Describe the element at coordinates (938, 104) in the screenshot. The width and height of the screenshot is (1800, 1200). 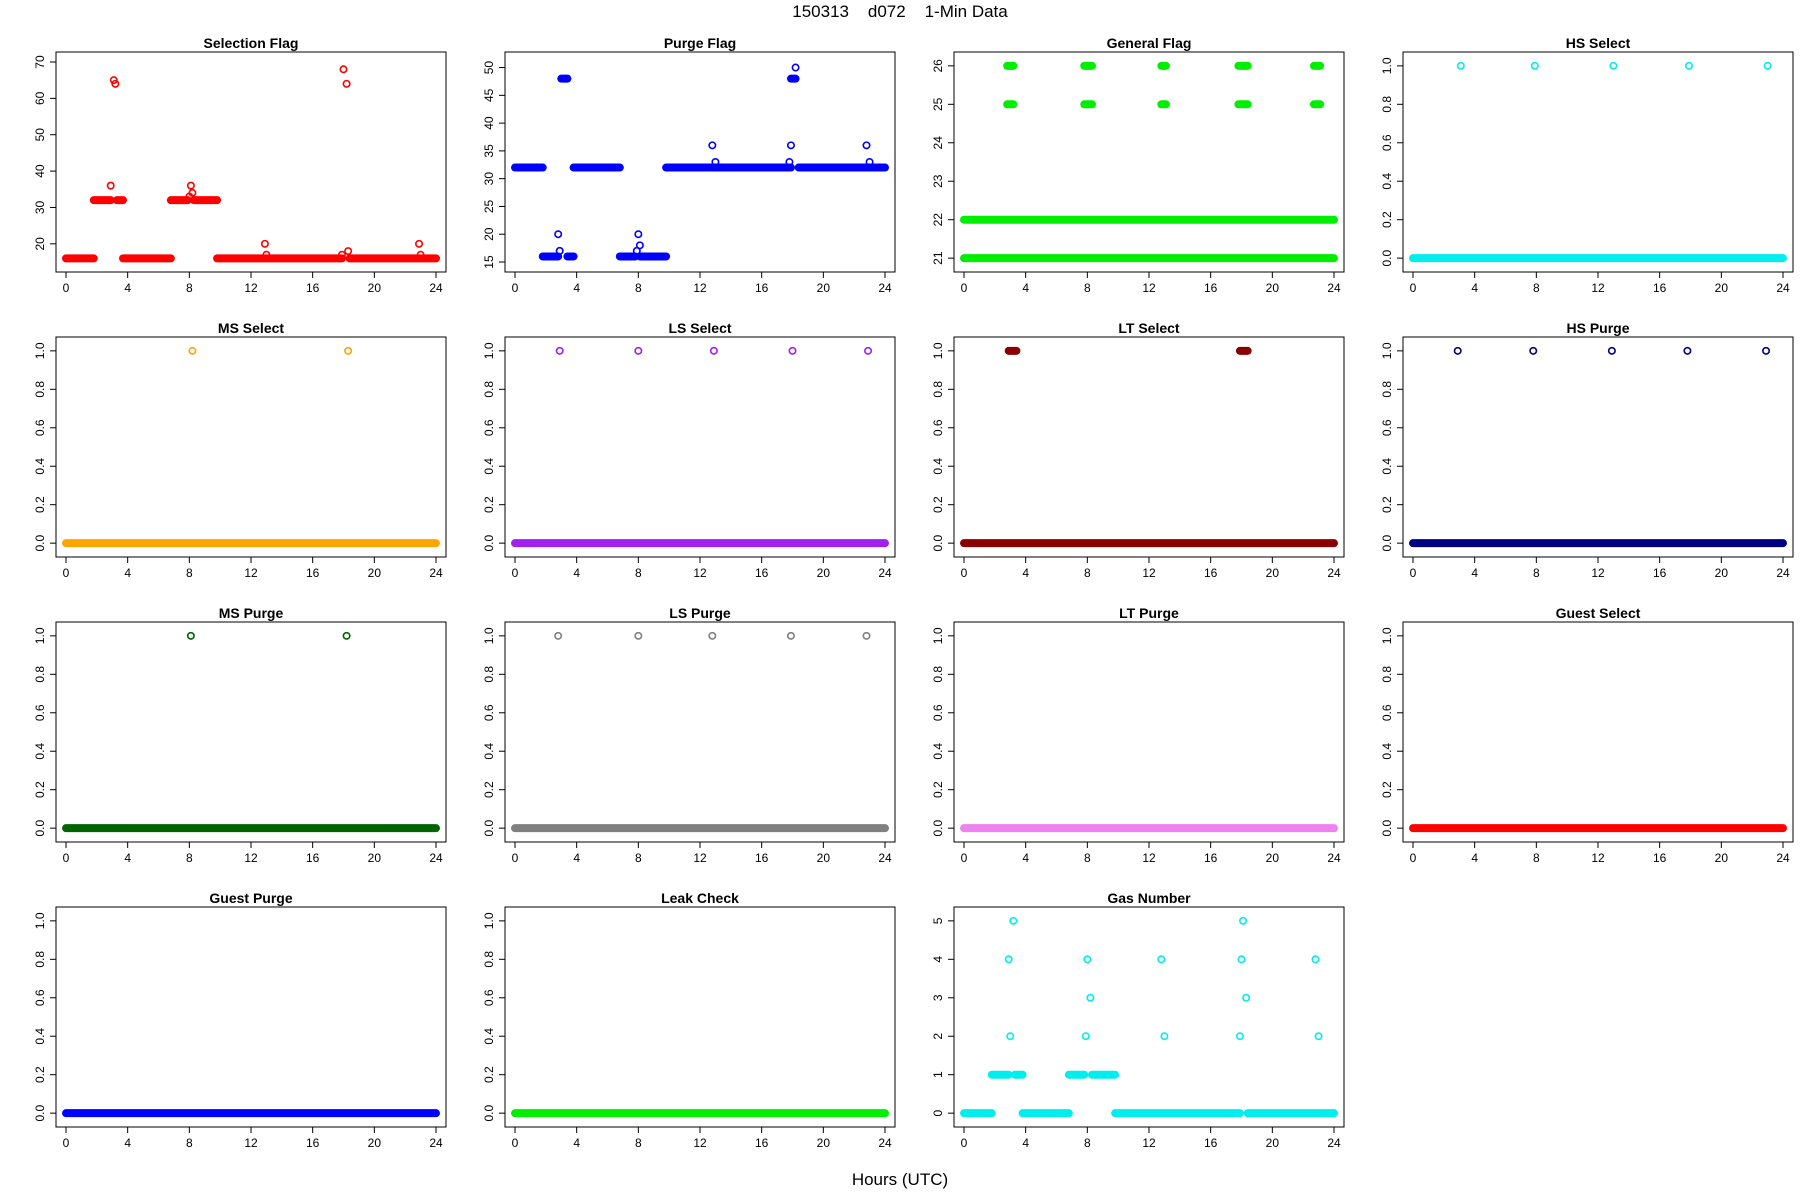
I see `y-tick-label: 25` at that location.